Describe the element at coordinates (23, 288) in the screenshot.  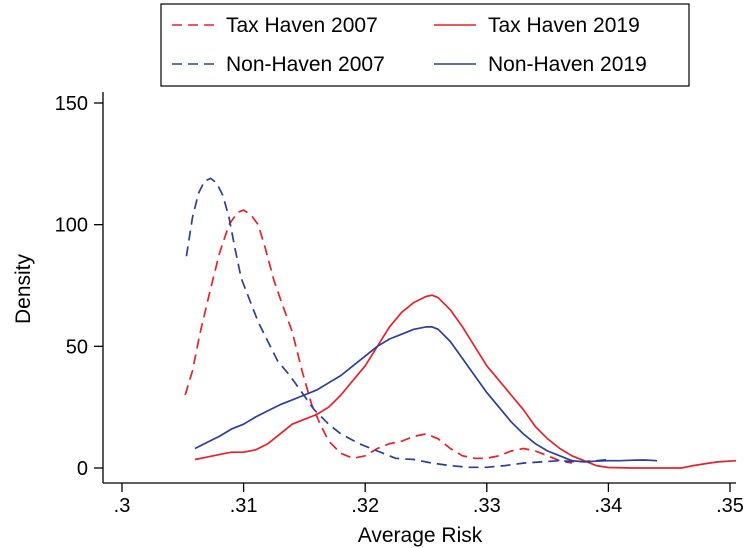
I see `y-axis-title: Density` at that location.